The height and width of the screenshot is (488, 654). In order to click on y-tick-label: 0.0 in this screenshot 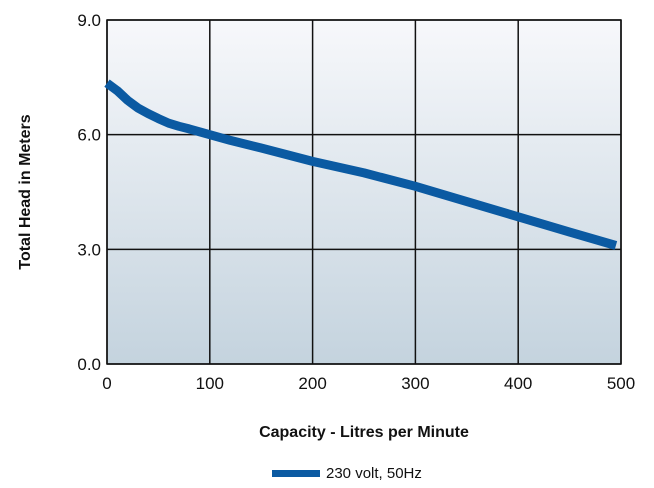, I will do `click(89, 364)`.